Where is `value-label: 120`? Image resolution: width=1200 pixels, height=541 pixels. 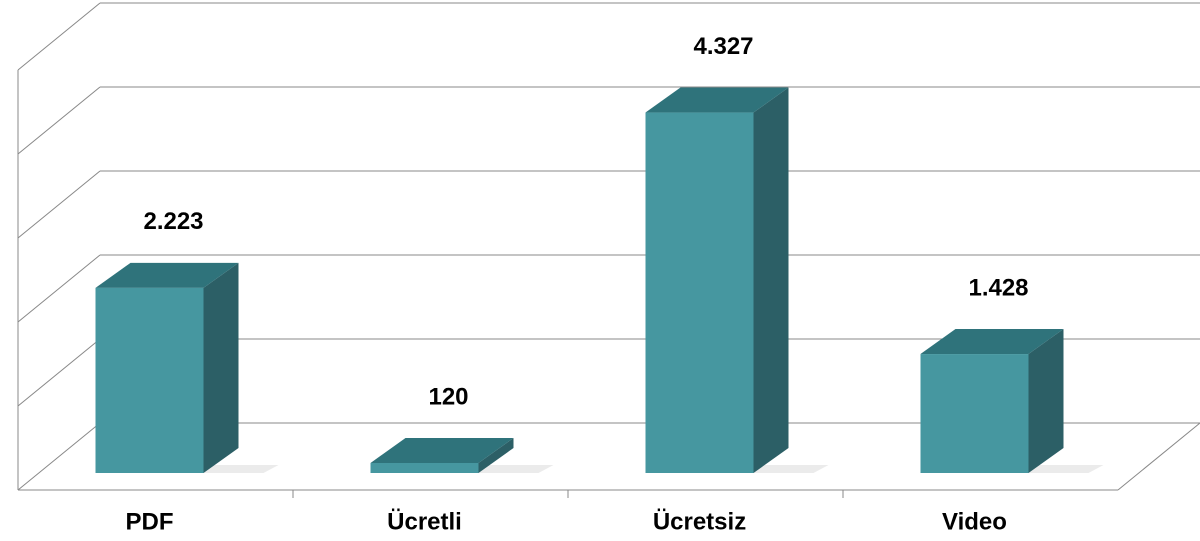 value-label: 120 is located at coordinates (448, 396).